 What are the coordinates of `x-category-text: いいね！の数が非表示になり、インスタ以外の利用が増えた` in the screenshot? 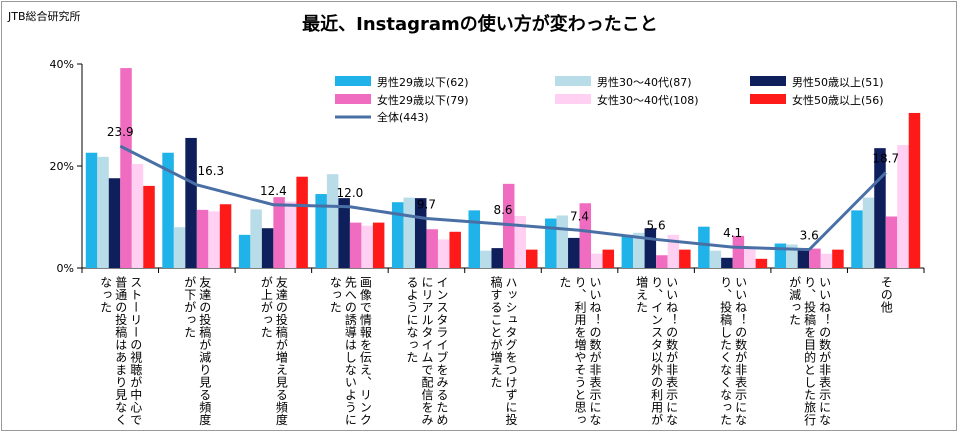 It's located at (656, 351).